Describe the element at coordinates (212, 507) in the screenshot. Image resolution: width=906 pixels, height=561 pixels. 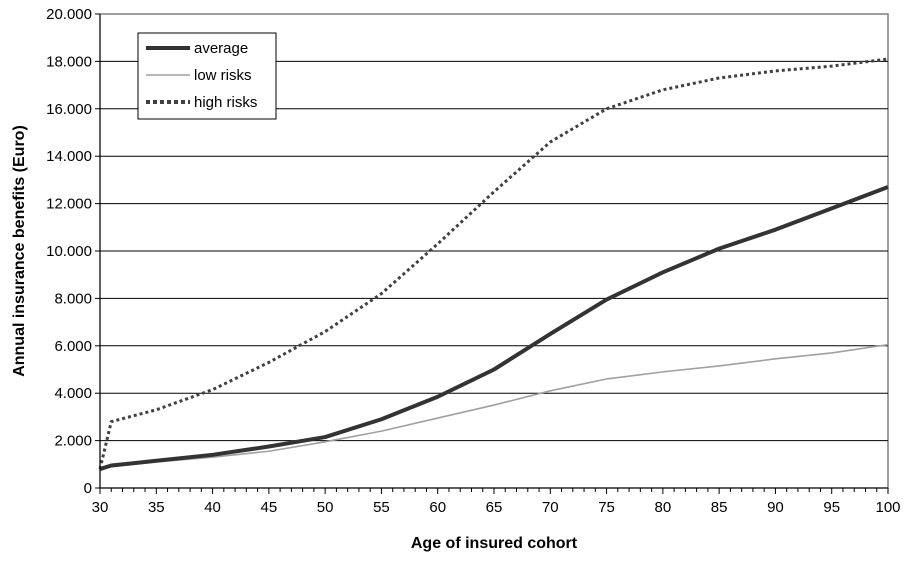
I see `x-tick-label: 40` at that location.